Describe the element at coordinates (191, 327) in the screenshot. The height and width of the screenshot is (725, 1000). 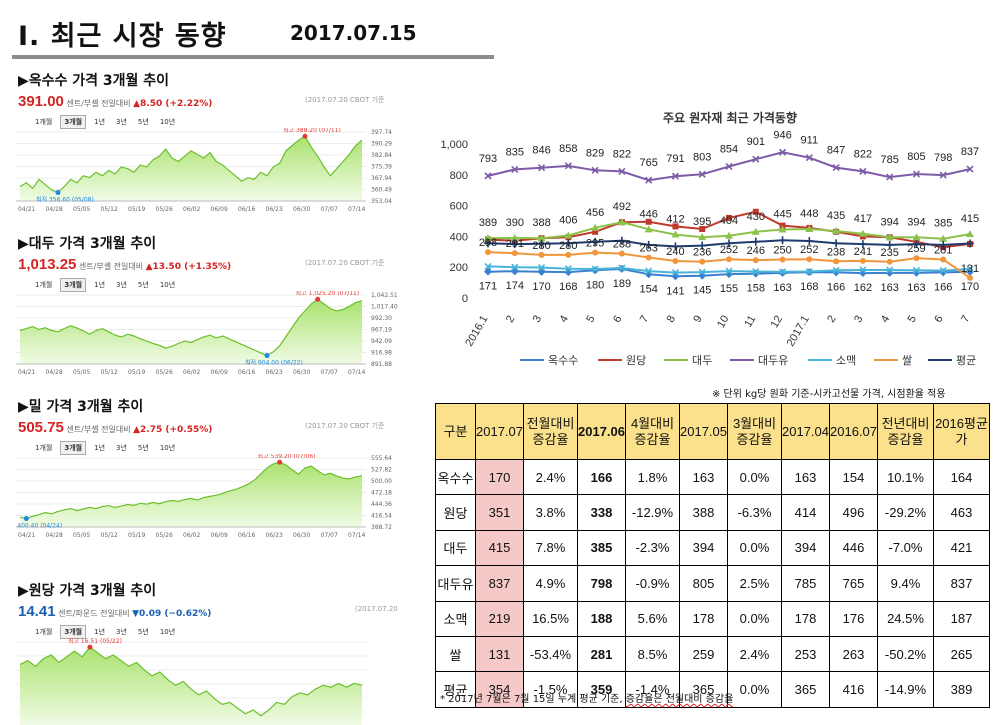
I see `price-line` at that location.